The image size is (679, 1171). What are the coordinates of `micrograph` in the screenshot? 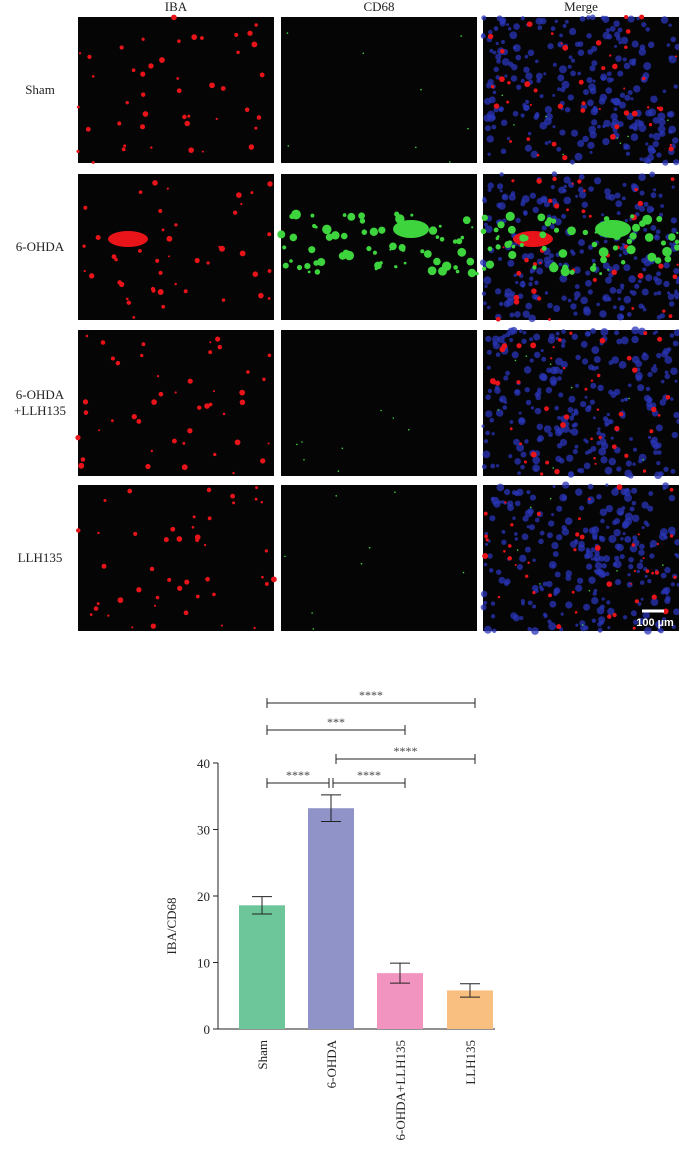 It's located at (379, 558).